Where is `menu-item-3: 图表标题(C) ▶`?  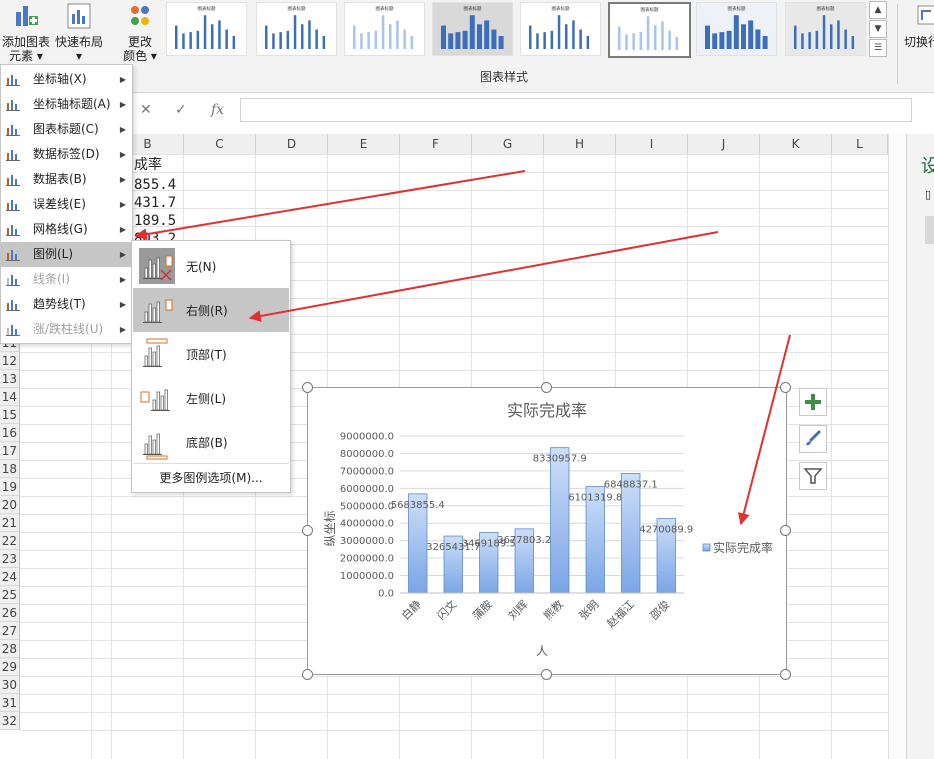
menu-item-3: 图表标题(C) ▶ is located at coordinates (66, 129).